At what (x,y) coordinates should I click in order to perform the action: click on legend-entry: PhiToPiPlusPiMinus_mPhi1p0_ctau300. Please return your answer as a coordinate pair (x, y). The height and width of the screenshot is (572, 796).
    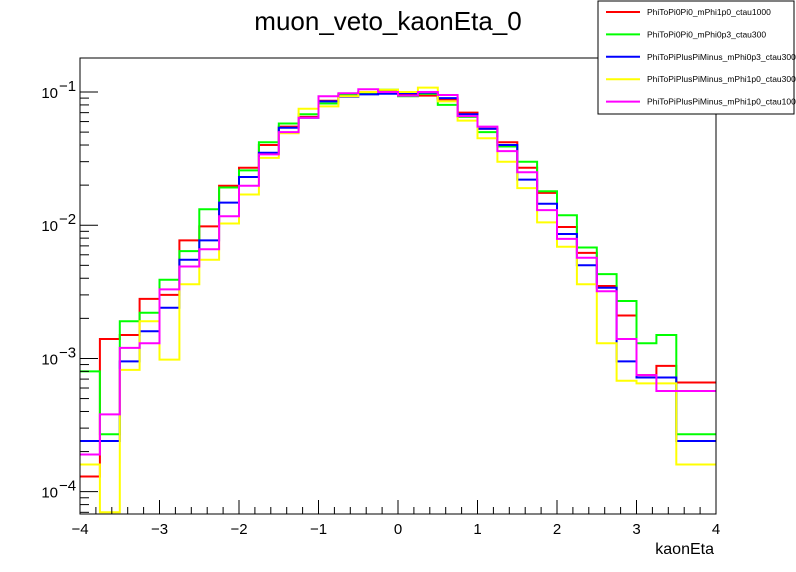
    Looking at the image, I should click on (721, 79).